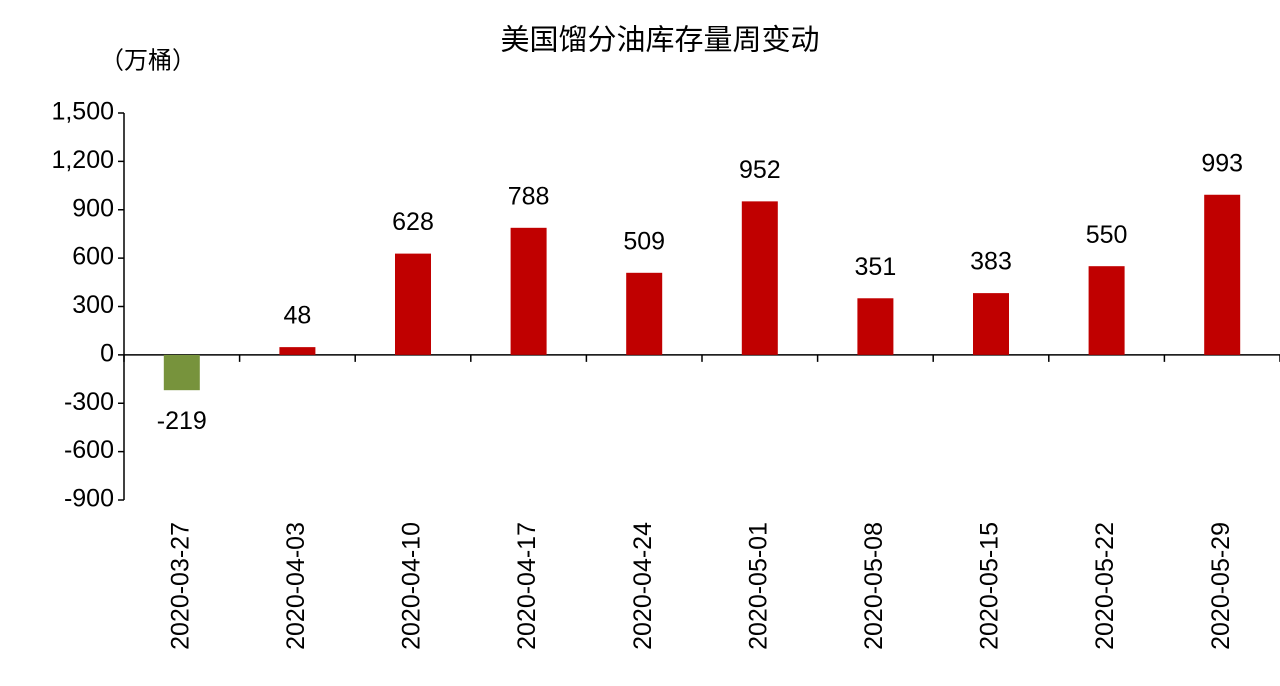 The width and height of the screenshot is (1280, 686). What do you see at coordinates (1221, 586) in the screenshot?
I see `x-tick-label: 2020-05-29` at bounding box center [1221, 586].